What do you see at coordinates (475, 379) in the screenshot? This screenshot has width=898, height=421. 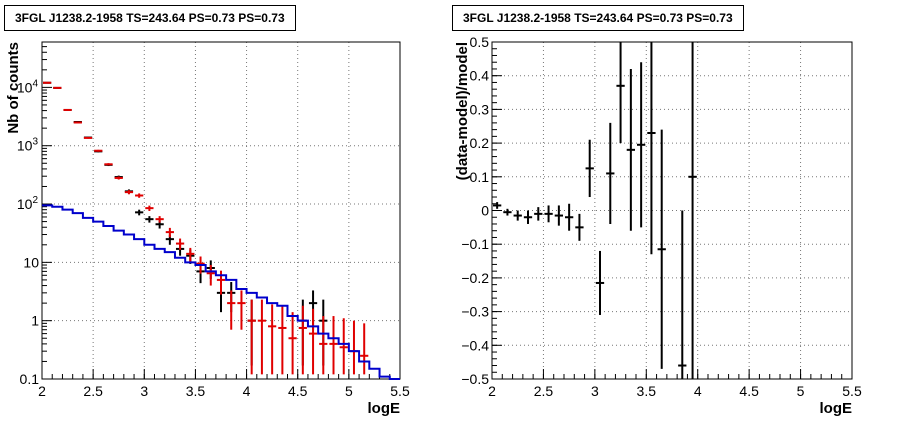 I see `y-tick-label: −0.5` at bounding box center [475, 379].